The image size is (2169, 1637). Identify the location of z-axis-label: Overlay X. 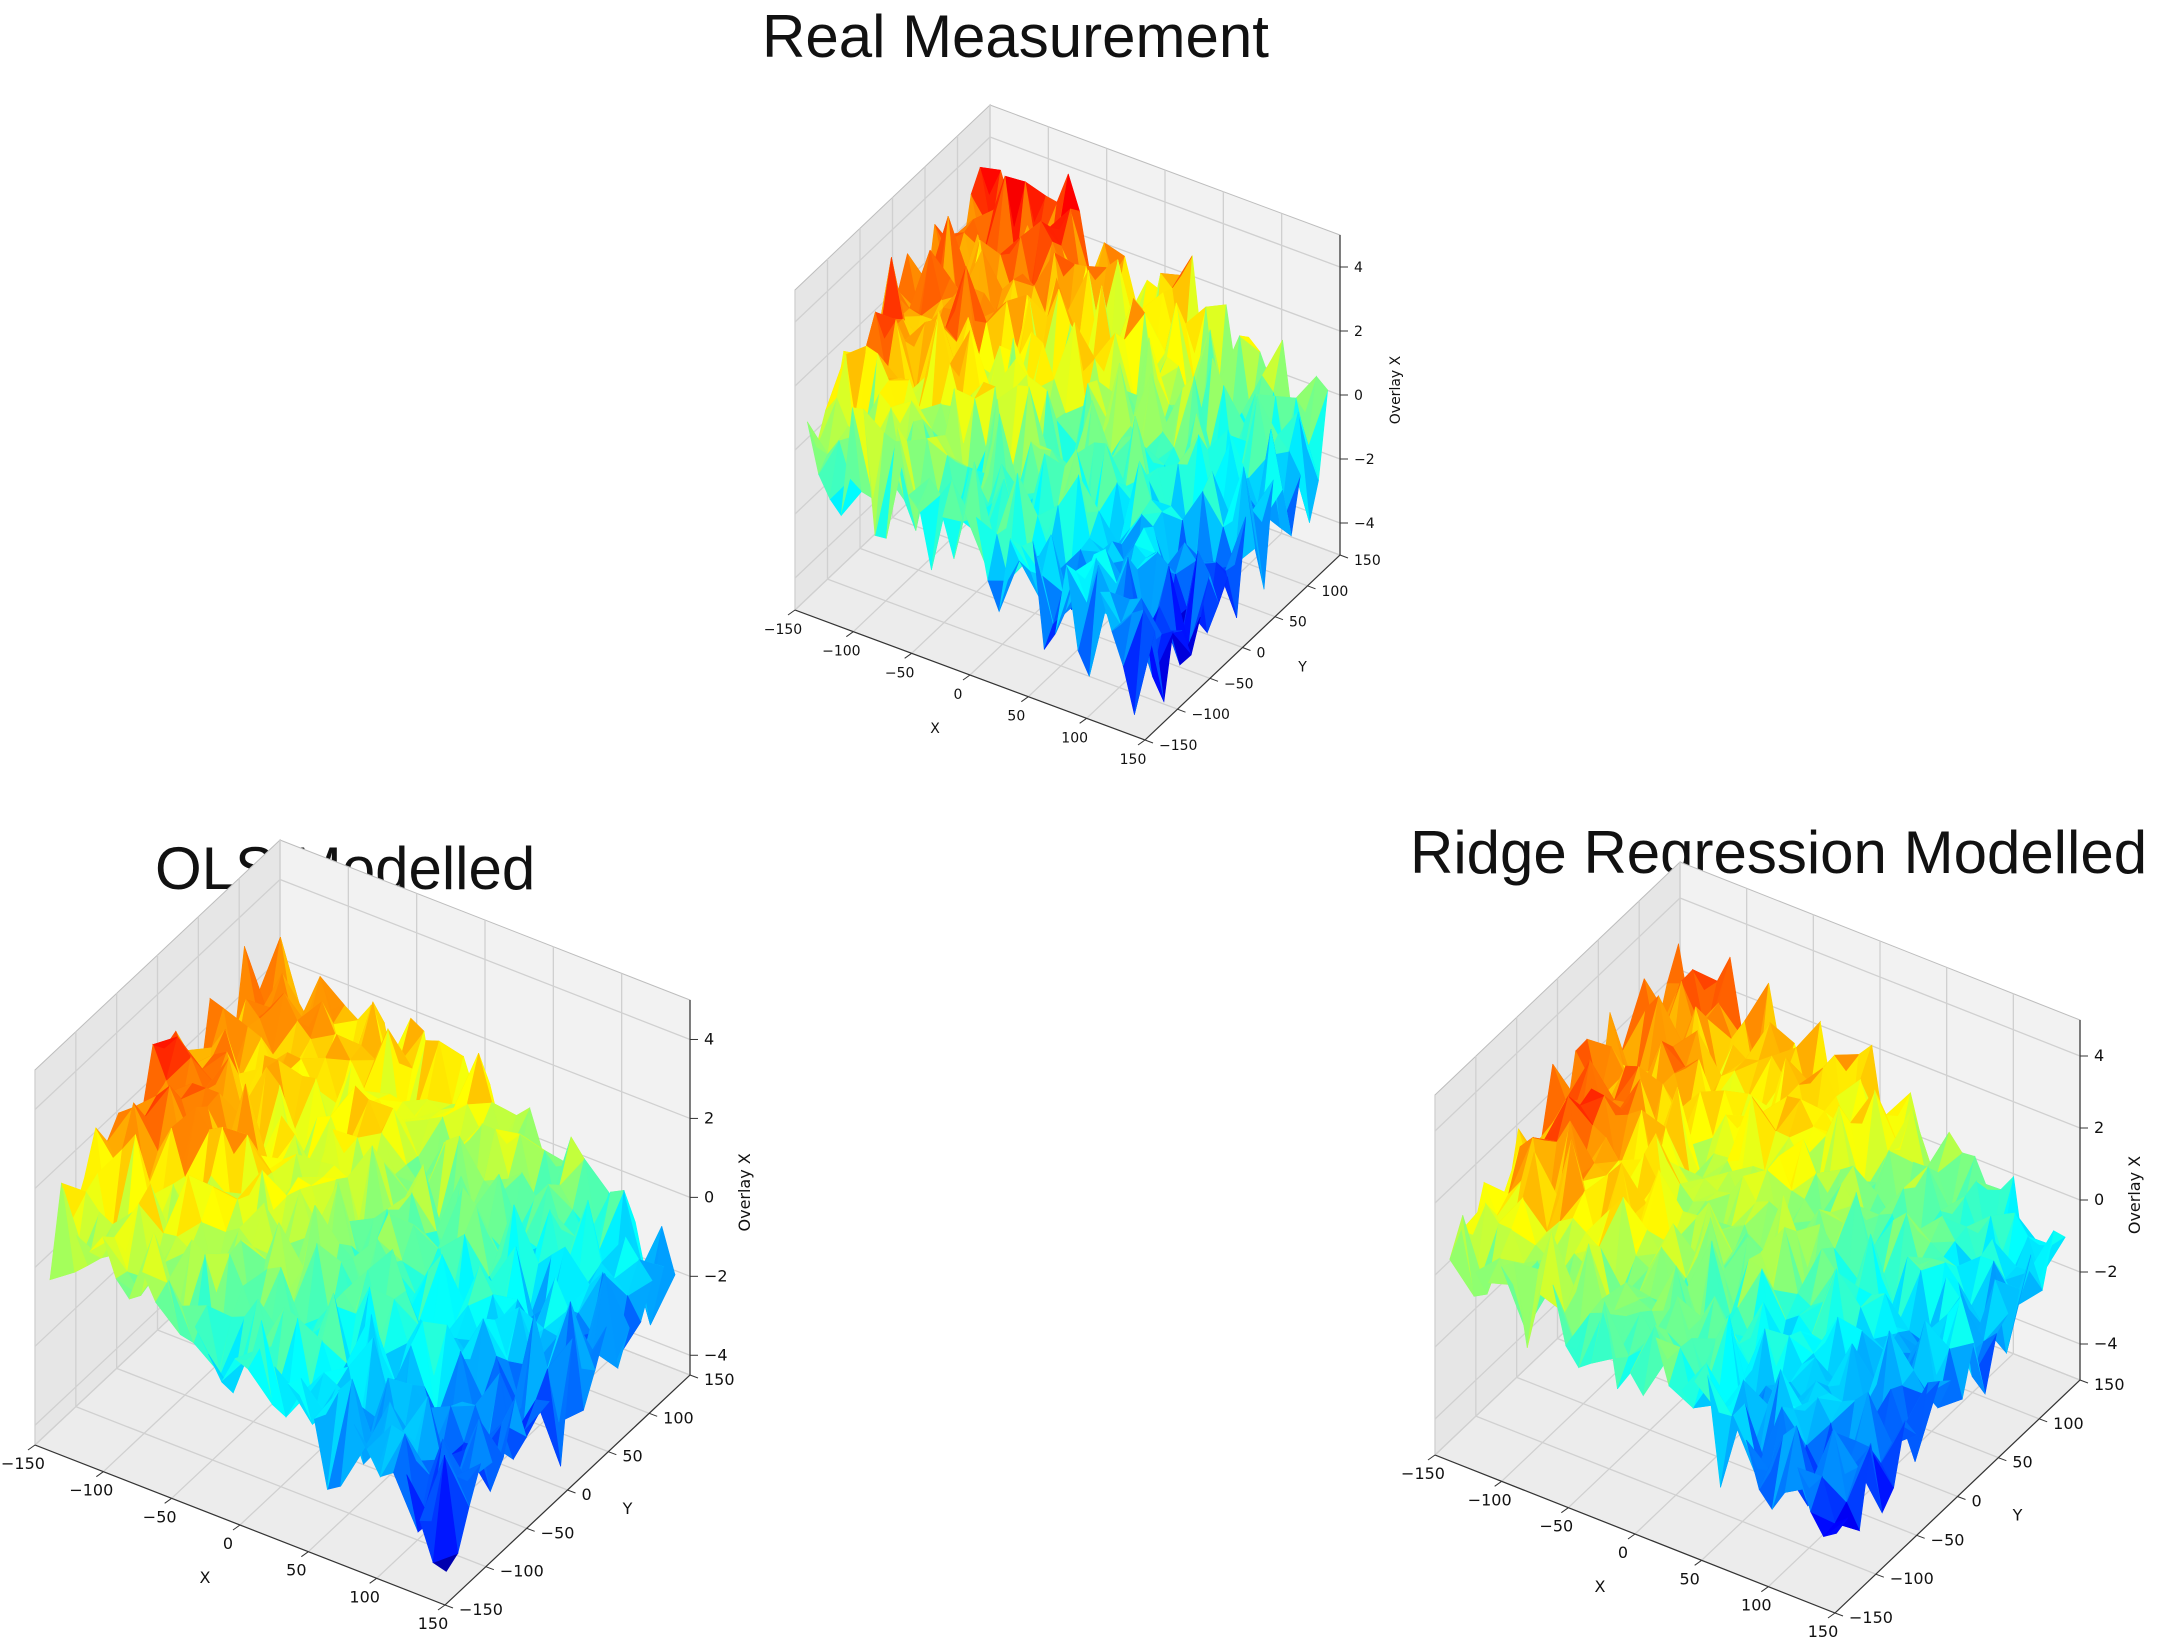
(744, 1192).